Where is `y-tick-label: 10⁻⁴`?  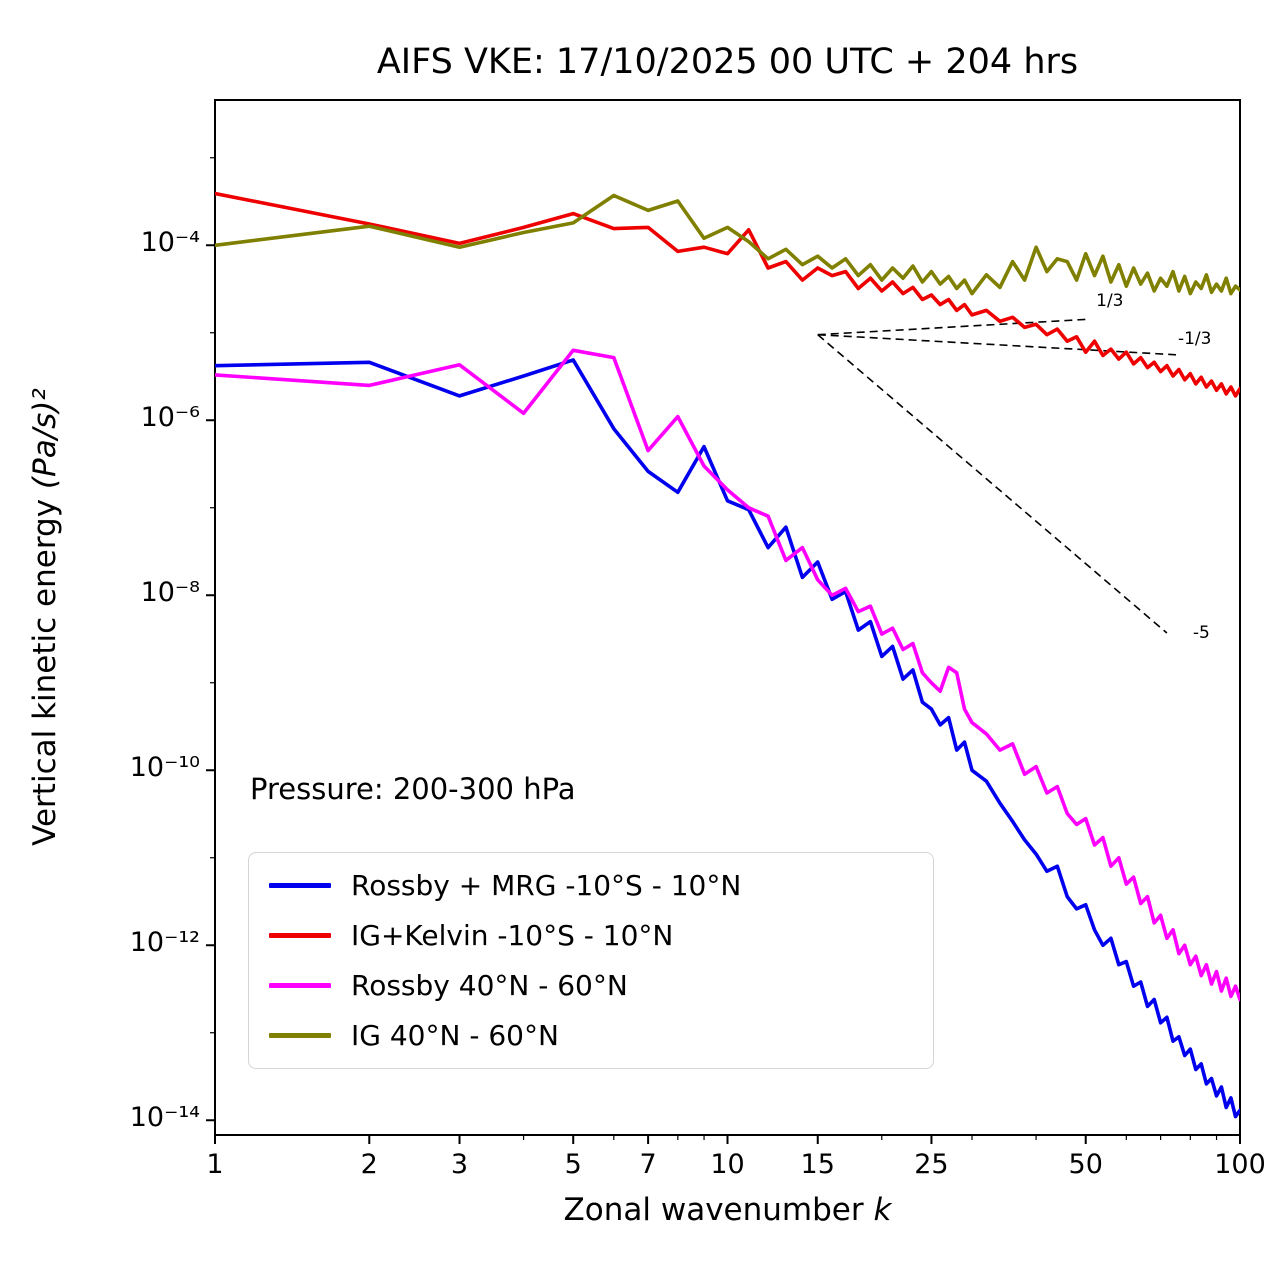 y-tick-label: 10⁻⁴ is located at coordinates (170, 243).